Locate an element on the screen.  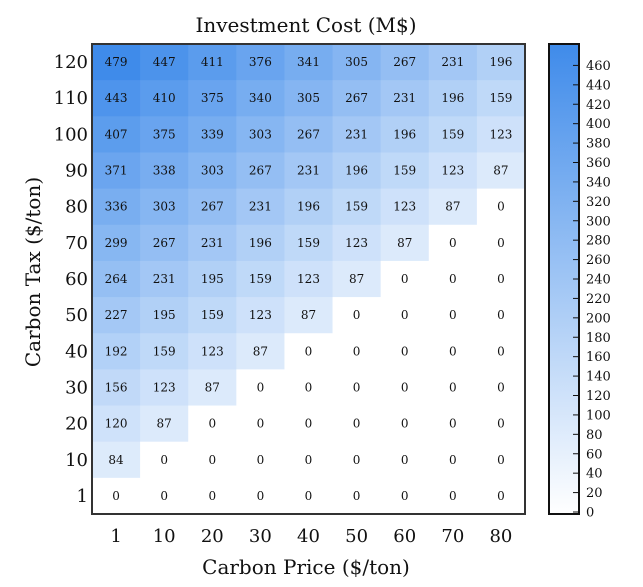
cell-value-label: 479 is located at coordinates (116, 62).